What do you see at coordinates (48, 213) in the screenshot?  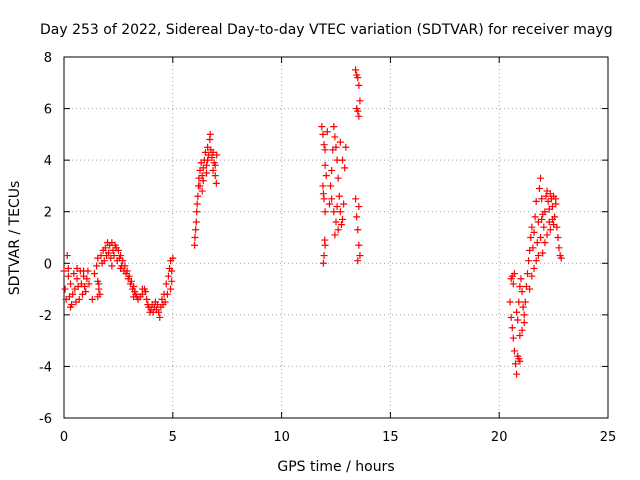 I see `y-tick-label: 2` at bounding box center [48, 213].